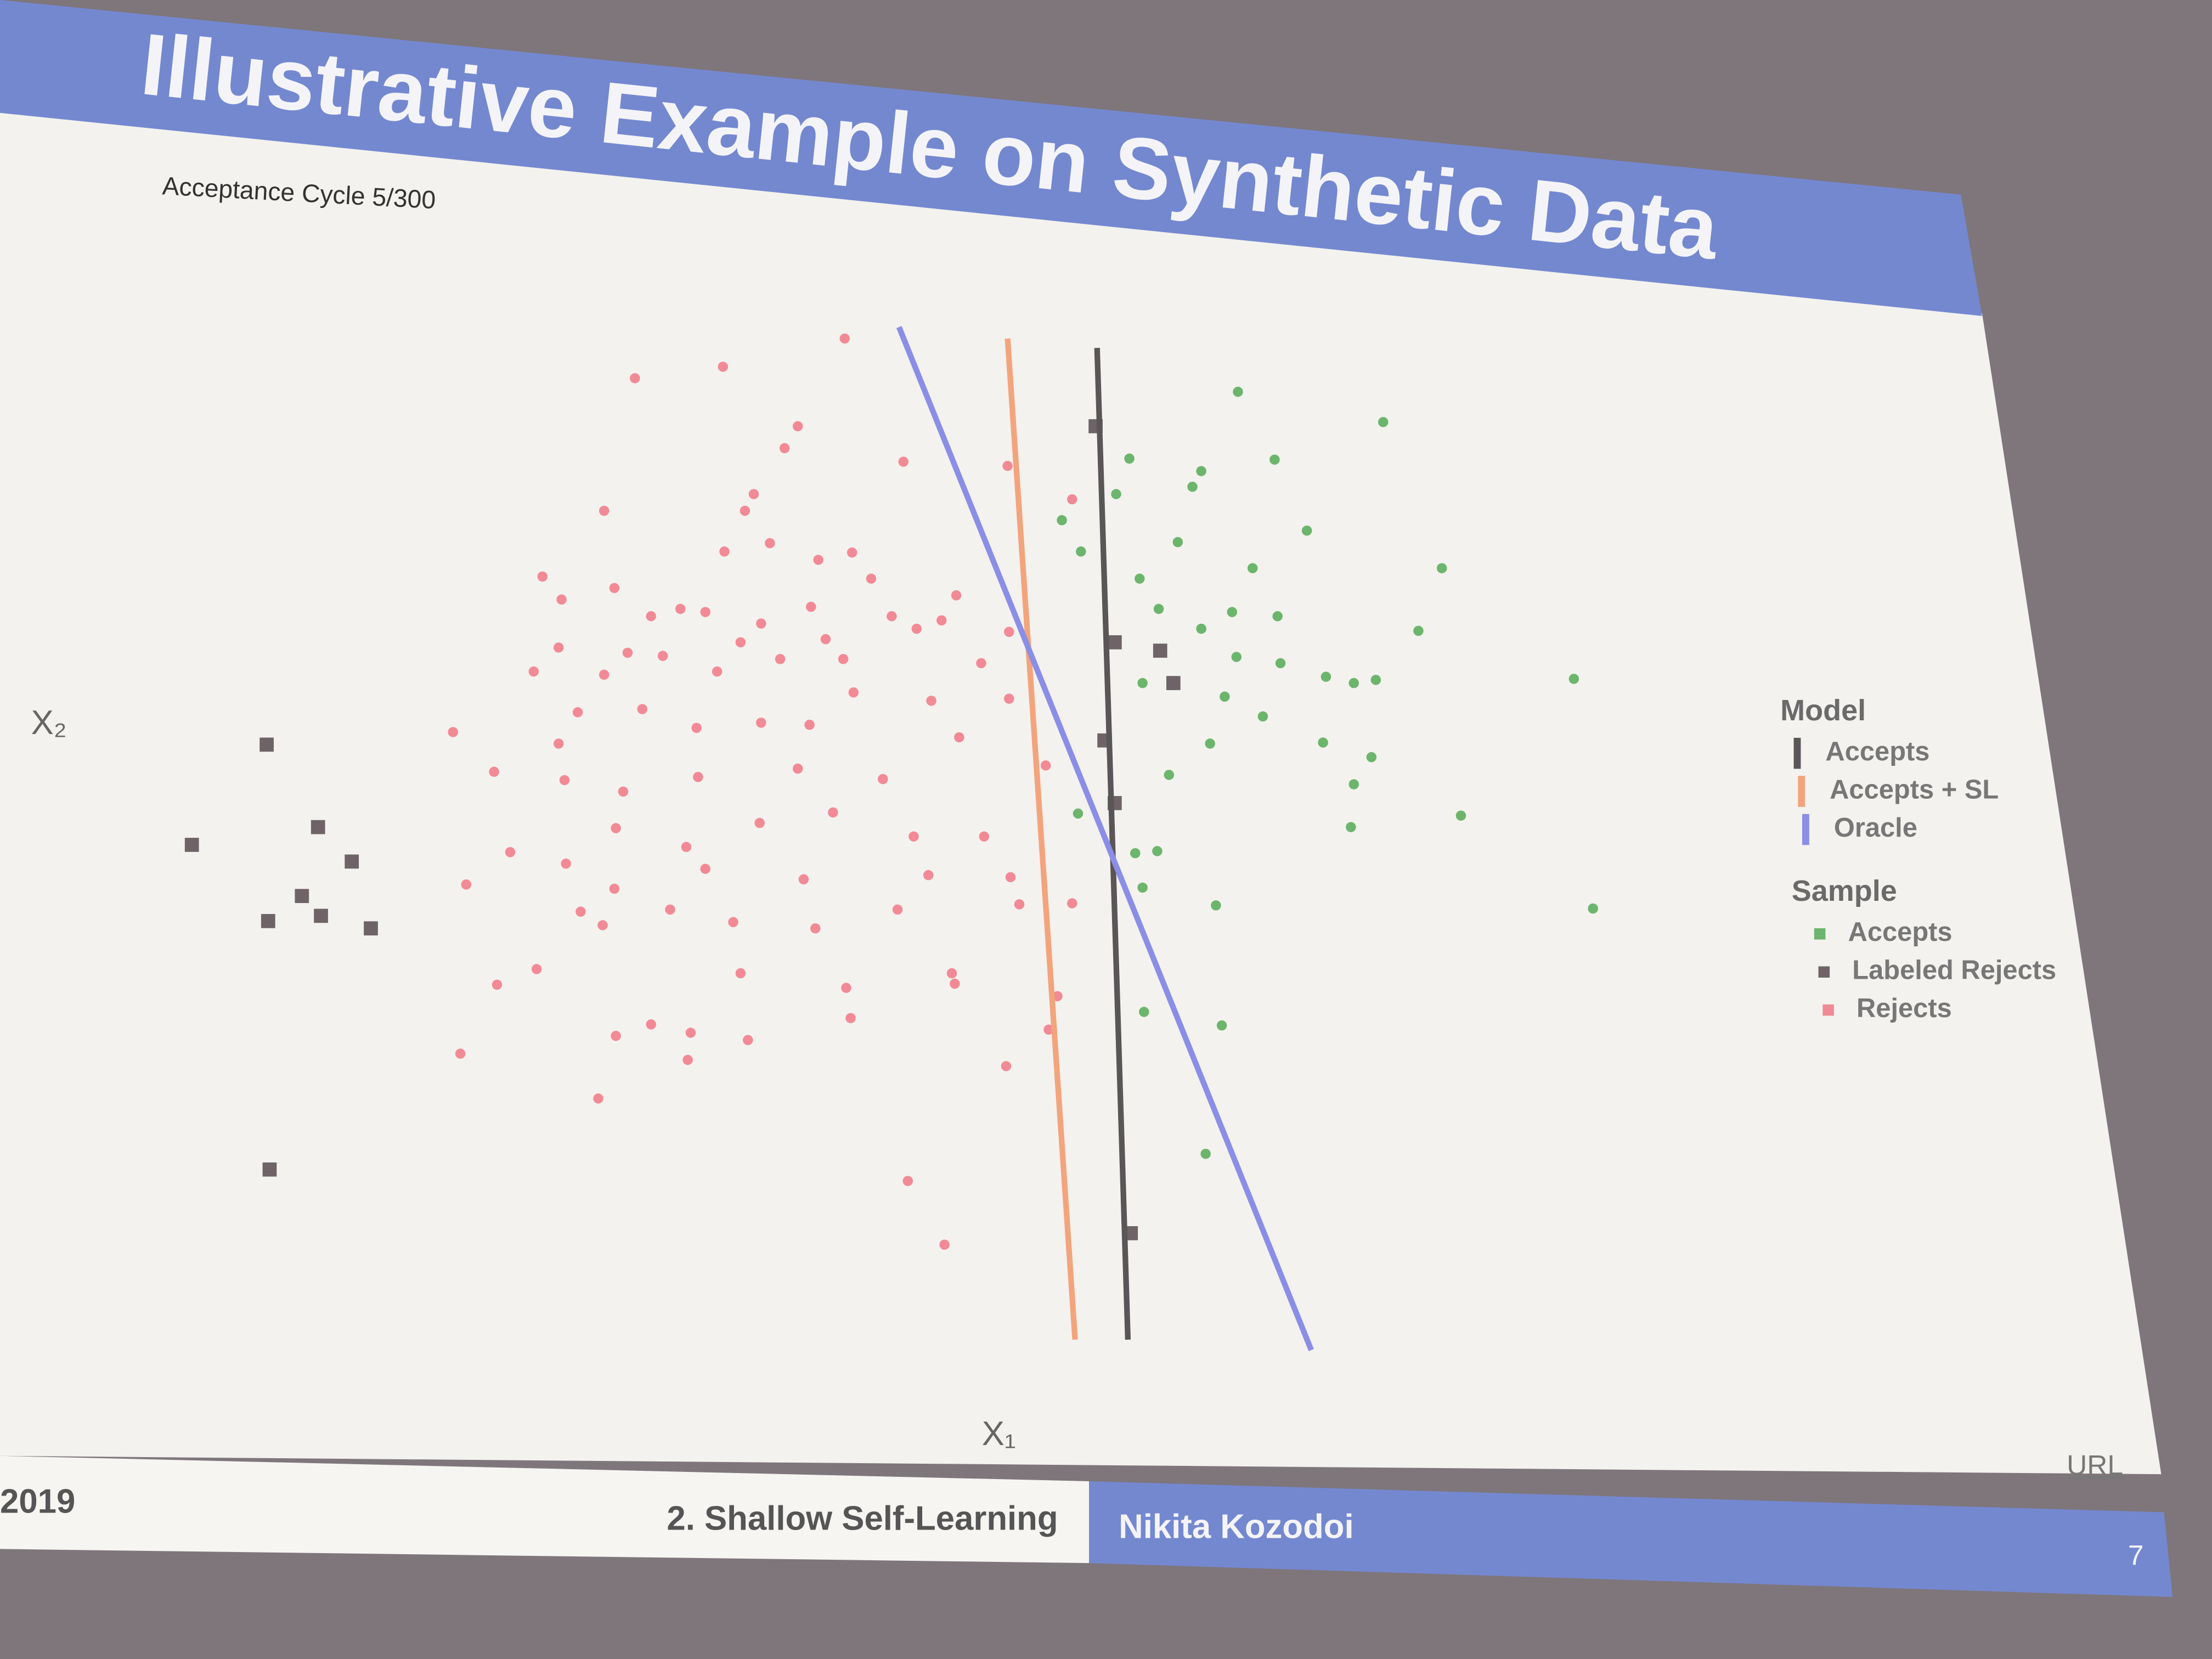  What do you see at coordinates (1105, 838) in the screenshot?
I see `model-line` at bounding box center [1105, 838].